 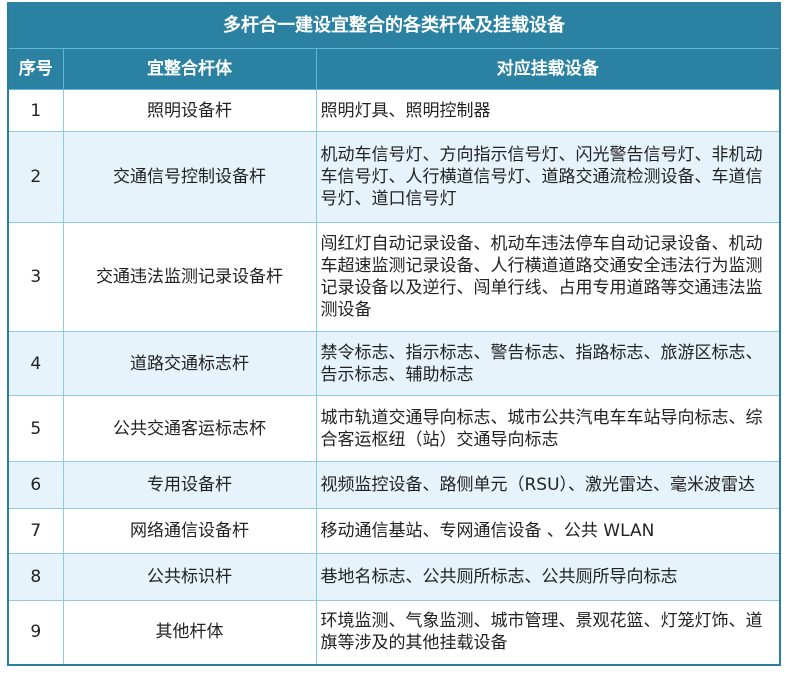 What do you see at coordinates (35, 277) in the screenshot?
I see `row-no: 3` at bounding box center [35, 277].